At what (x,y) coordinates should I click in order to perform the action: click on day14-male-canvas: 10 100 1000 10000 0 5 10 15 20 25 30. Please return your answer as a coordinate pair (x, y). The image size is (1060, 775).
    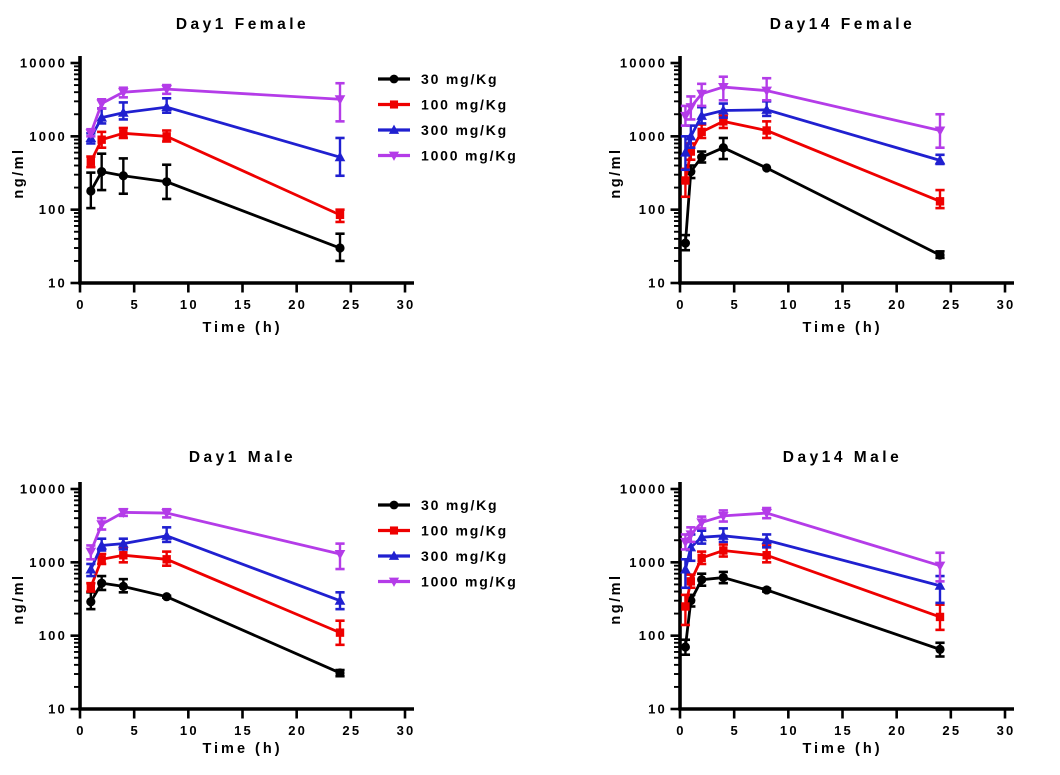
    Looking at the image, I should click on (818, 610).